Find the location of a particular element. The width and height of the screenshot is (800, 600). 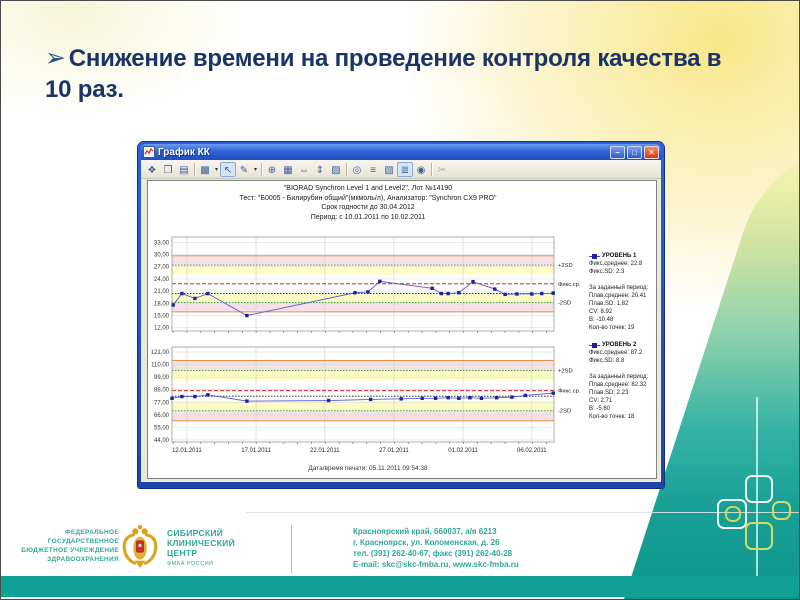

legend-stat-line is located at coordinates (622, 280).